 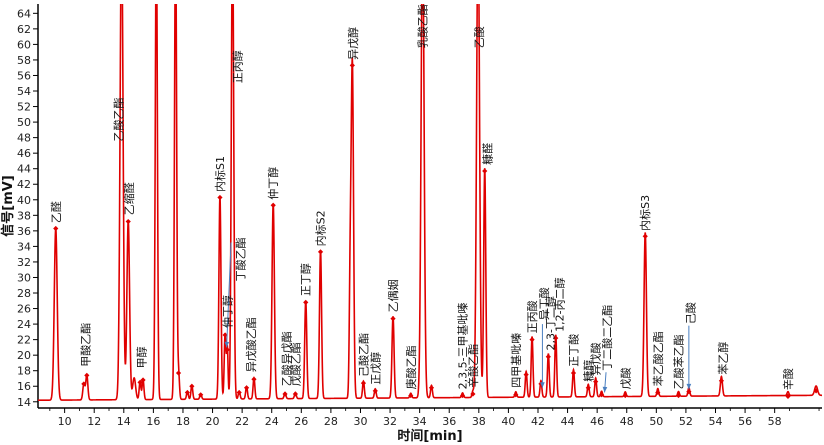 I want to click on x-tick-label: 26, so click(x=301, y=421).